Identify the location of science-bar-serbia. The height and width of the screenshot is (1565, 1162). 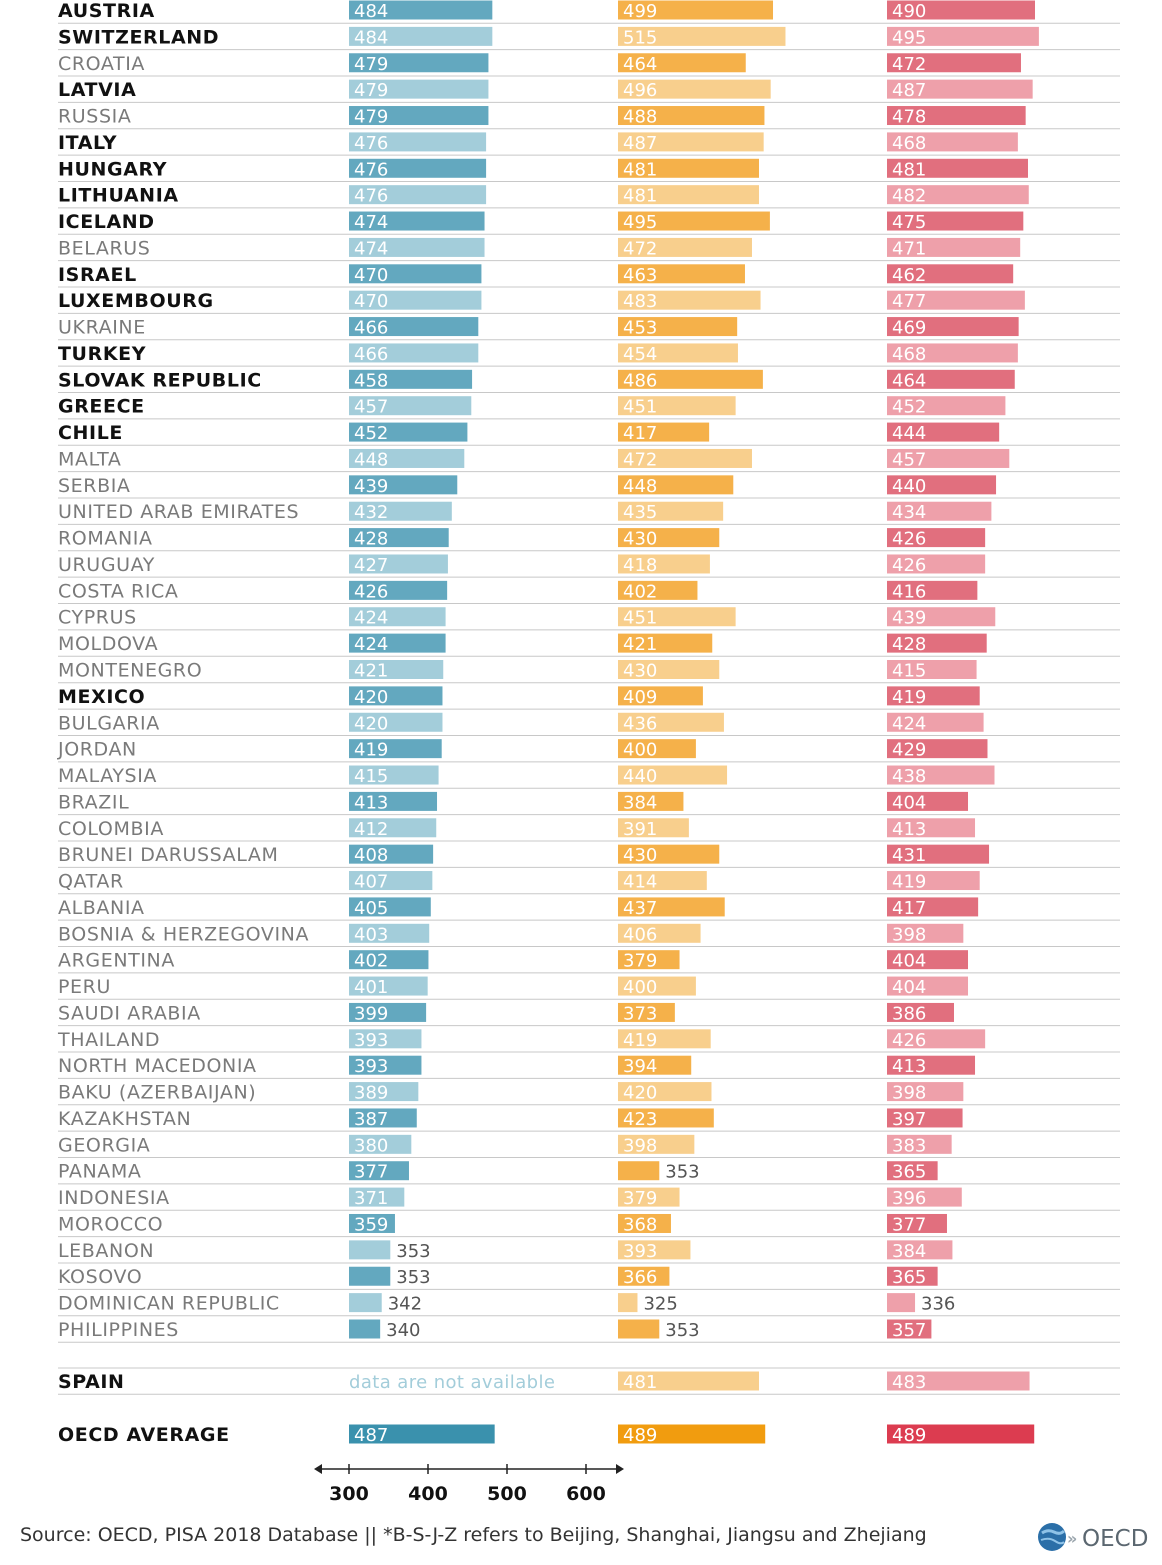
(942, 485).